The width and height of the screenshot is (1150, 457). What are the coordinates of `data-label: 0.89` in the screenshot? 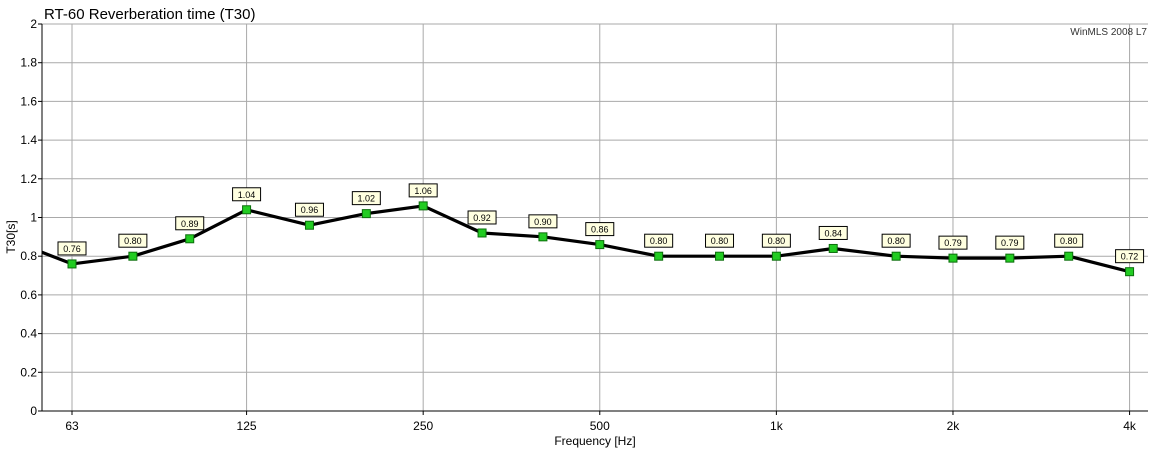 It's located at (190, 224).